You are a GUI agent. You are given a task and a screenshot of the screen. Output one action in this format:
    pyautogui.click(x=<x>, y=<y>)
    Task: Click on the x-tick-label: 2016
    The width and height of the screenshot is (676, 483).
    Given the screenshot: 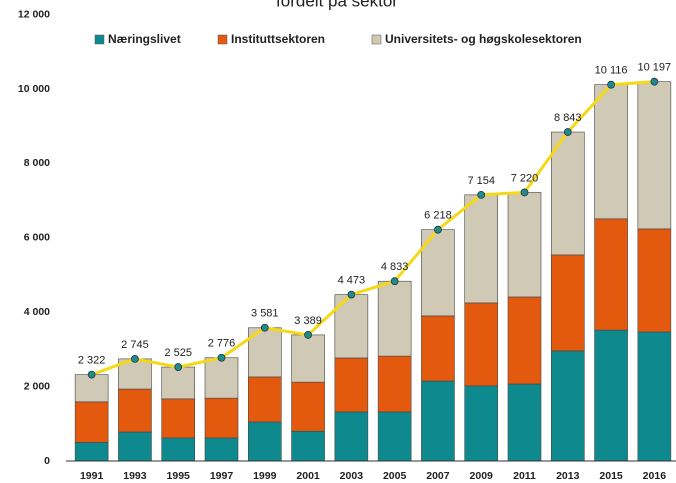 What is the action you would take?
    pyautogui.click(x=655, y=476)
    